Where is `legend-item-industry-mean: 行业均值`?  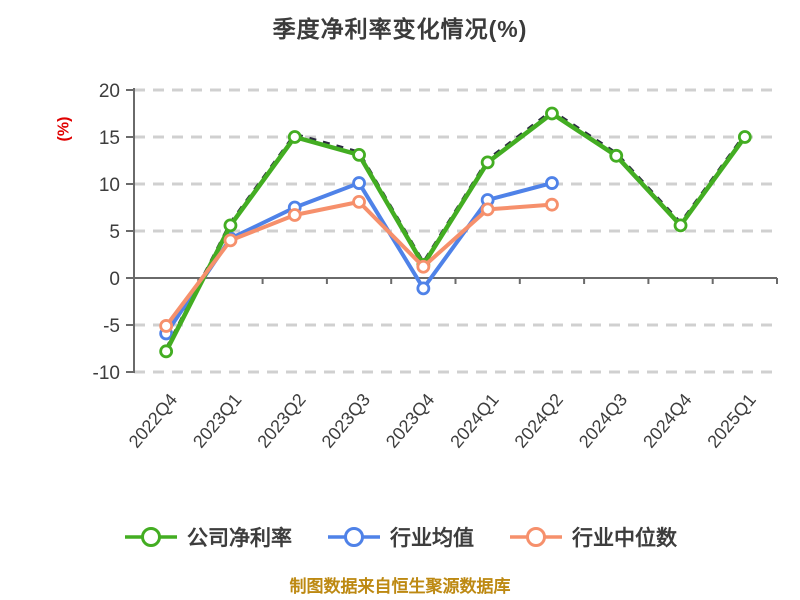 legend-item-industry-mean: 行业均值 is located at coordinates (400, 537).